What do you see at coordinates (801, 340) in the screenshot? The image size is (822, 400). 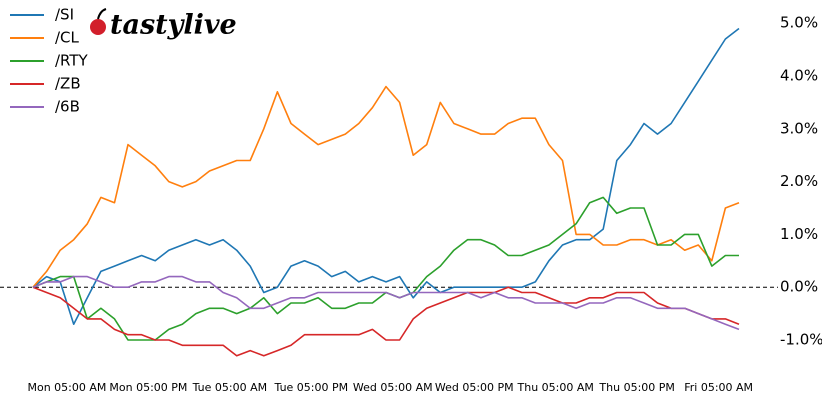 I see `y-tick-label: -1.0%` at bounding box center [801, 340].